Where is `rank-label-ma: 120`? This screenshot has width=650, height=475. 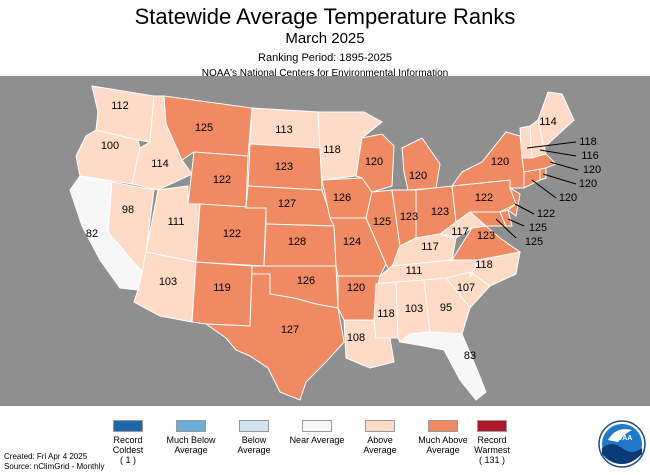
rank-label-ma: 120 is located at coordinates (592, 170).